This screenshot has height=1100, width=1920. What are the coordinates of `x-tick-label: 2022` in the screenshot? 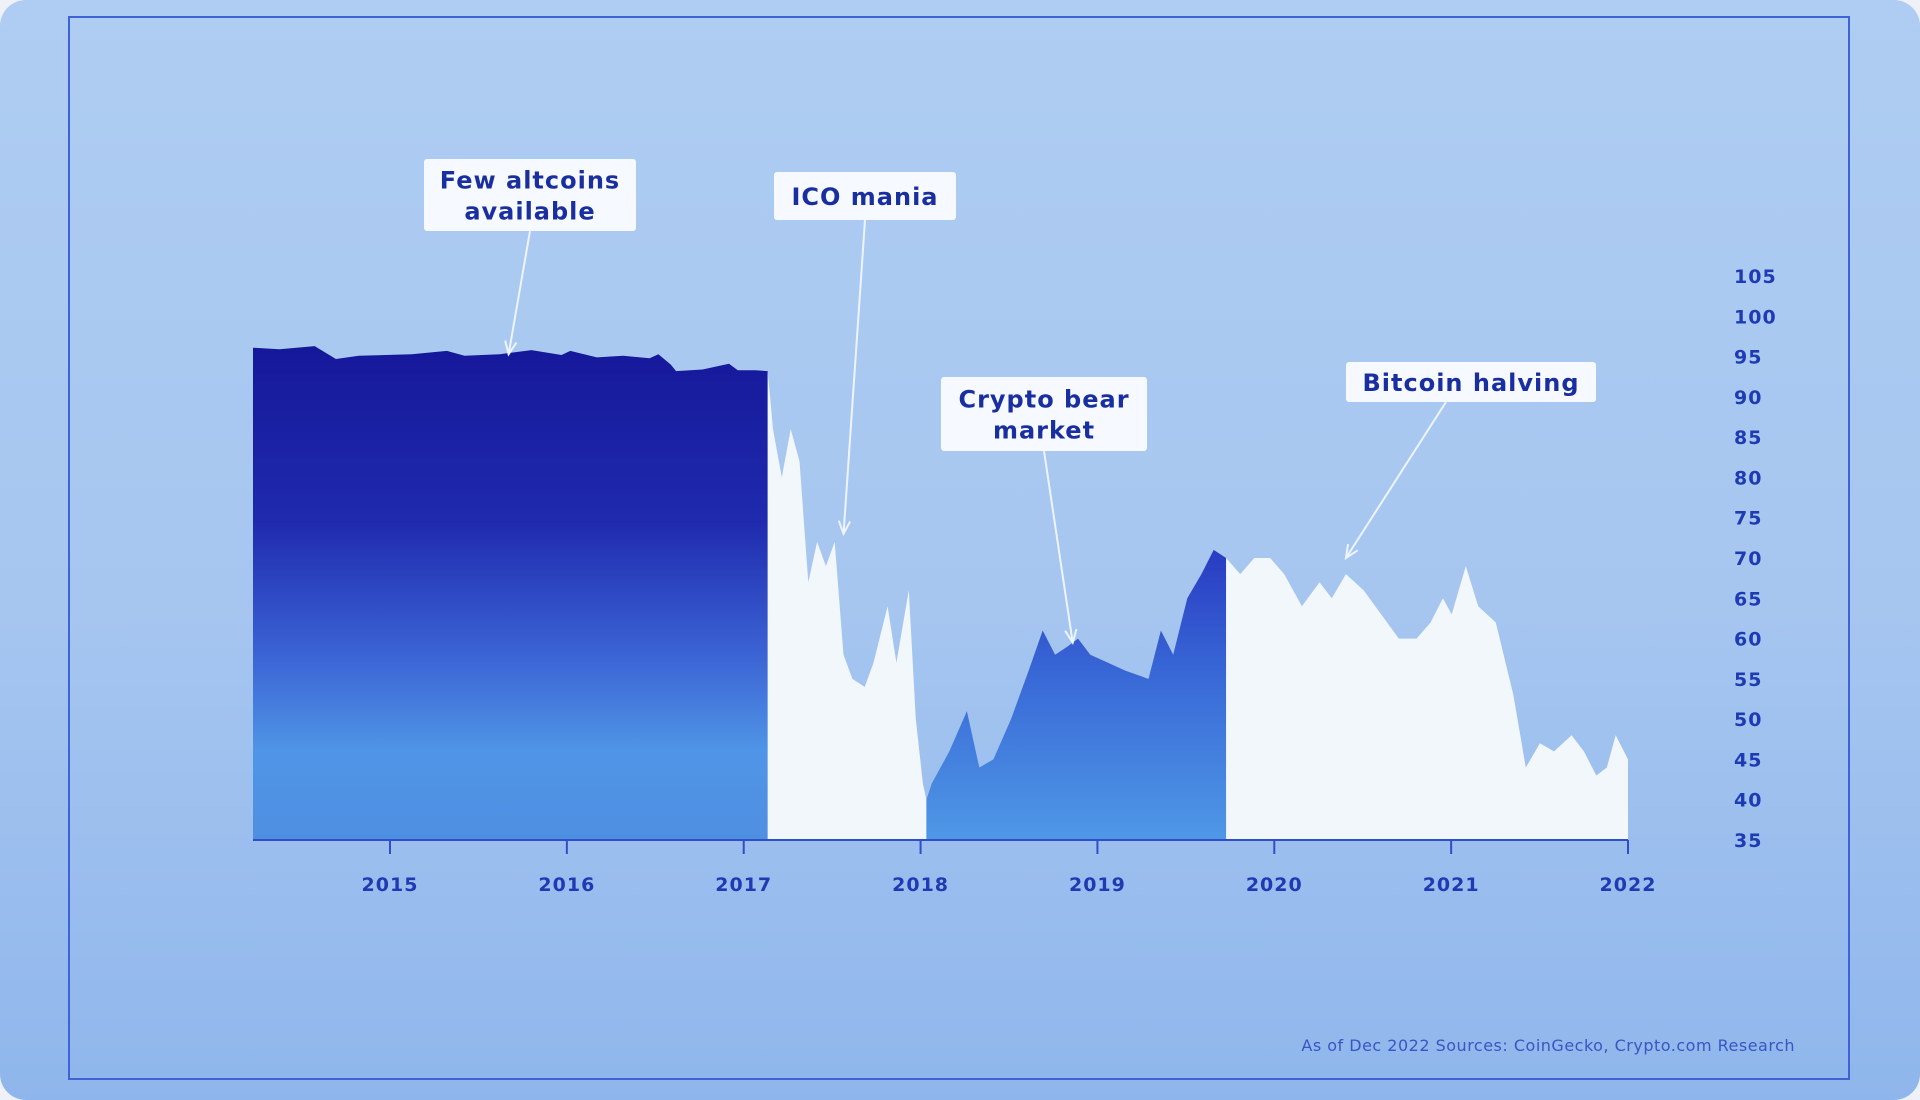 It's located at (1628, 885).